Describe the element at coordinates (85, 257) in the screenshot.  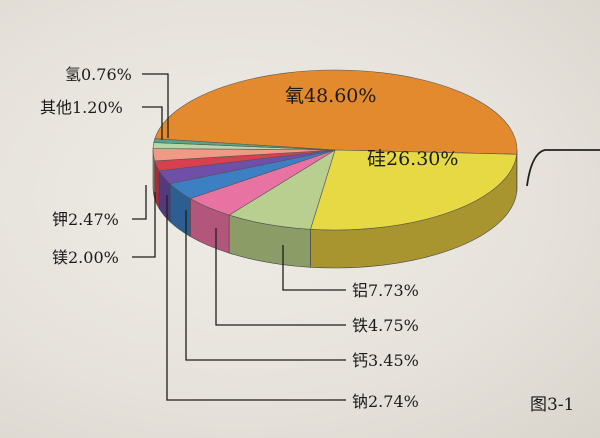
I see `slice-label-6: 镁2.00%` at that location.